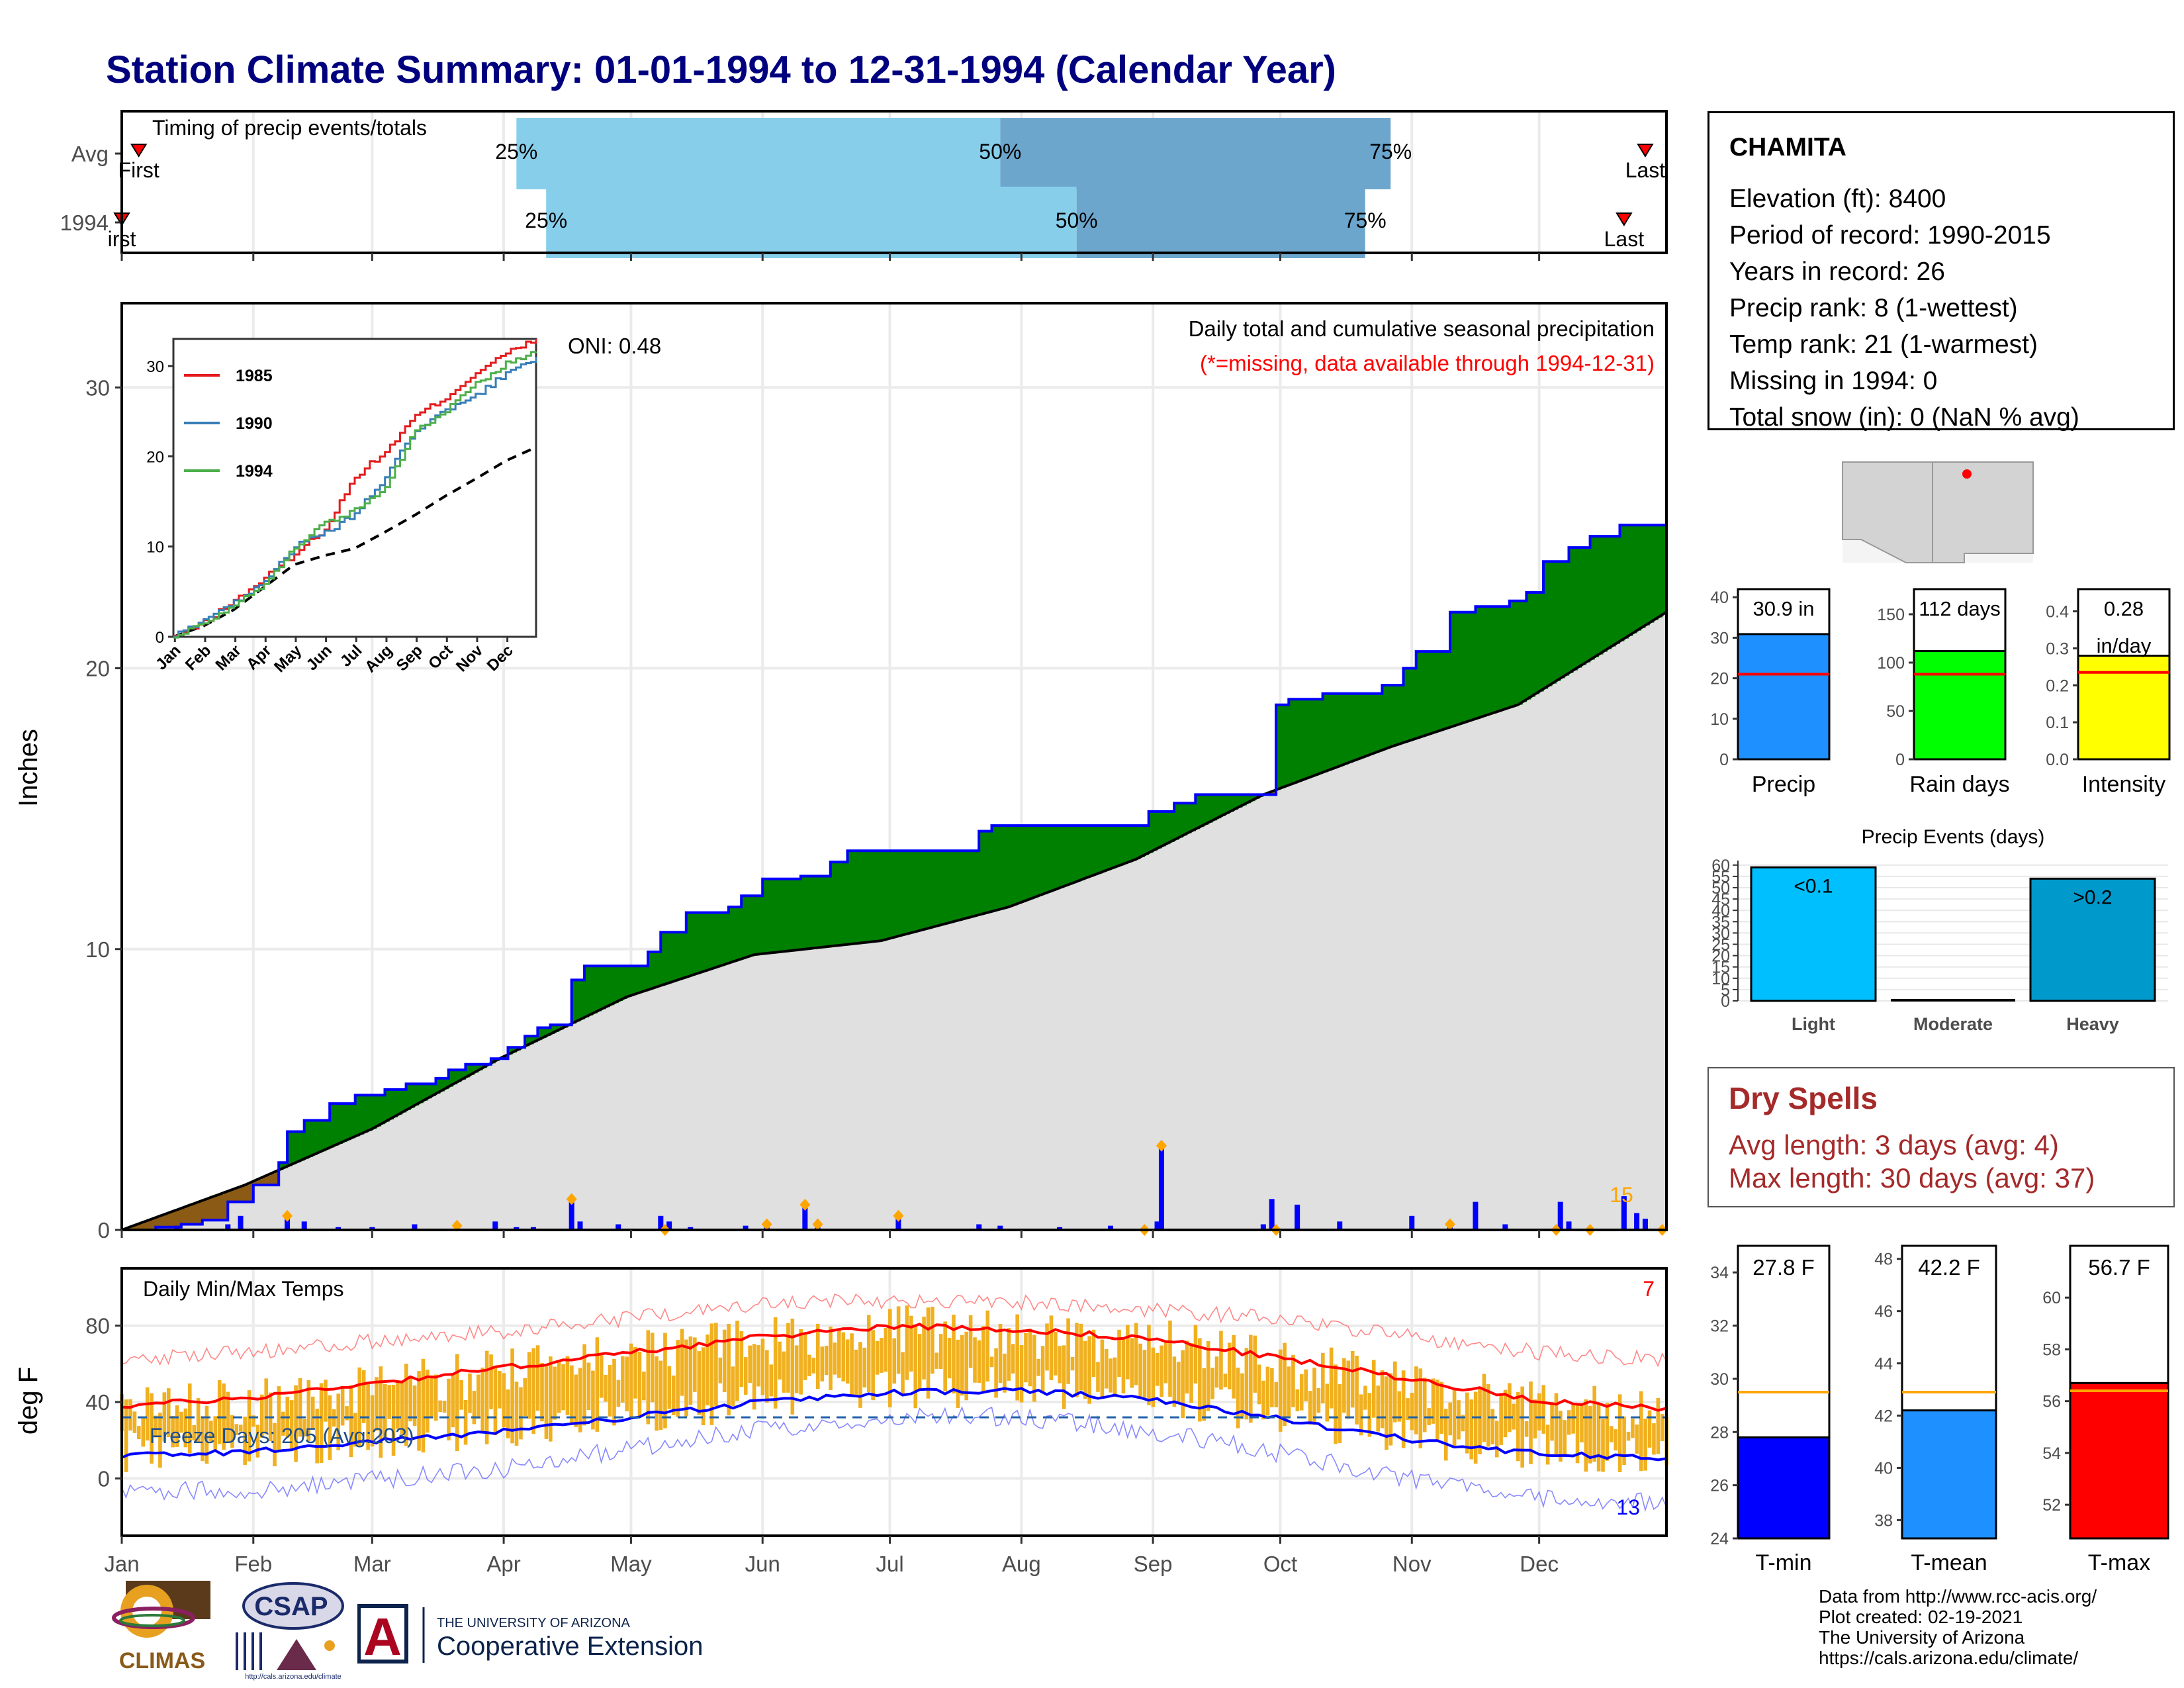  I want to click on summary-y-tick-label: 40, so click(1720, 597).